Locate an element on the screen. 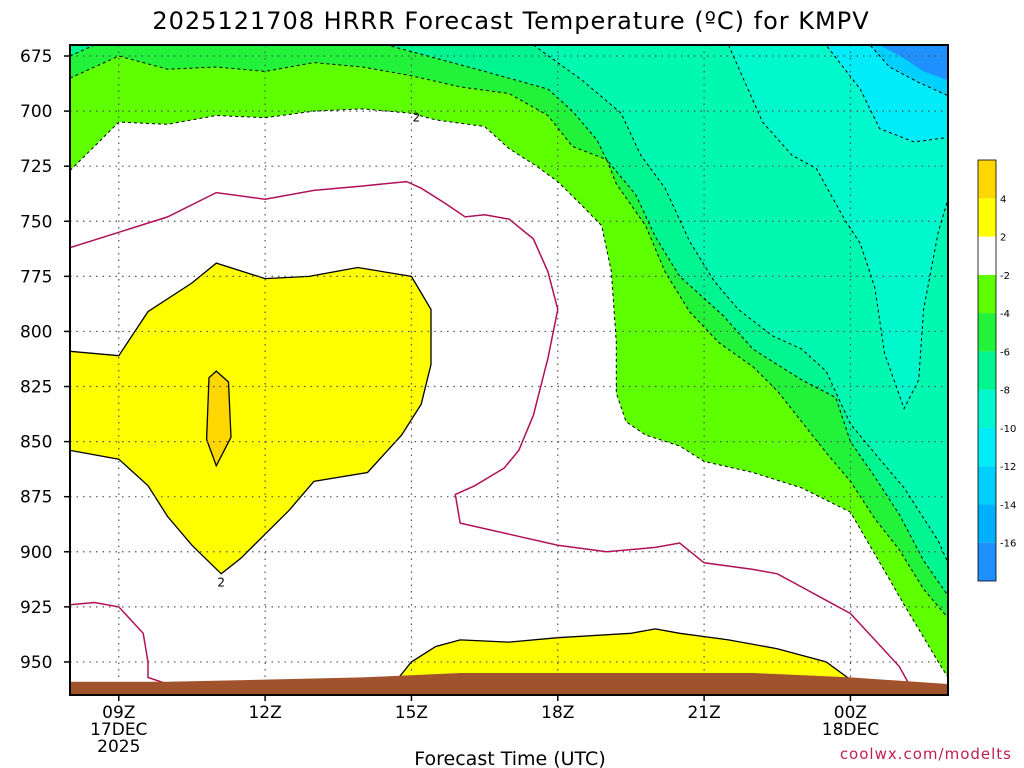 This screenshot has width=1024, height=768. colorbar-frame is located at coordinates (987, 370).